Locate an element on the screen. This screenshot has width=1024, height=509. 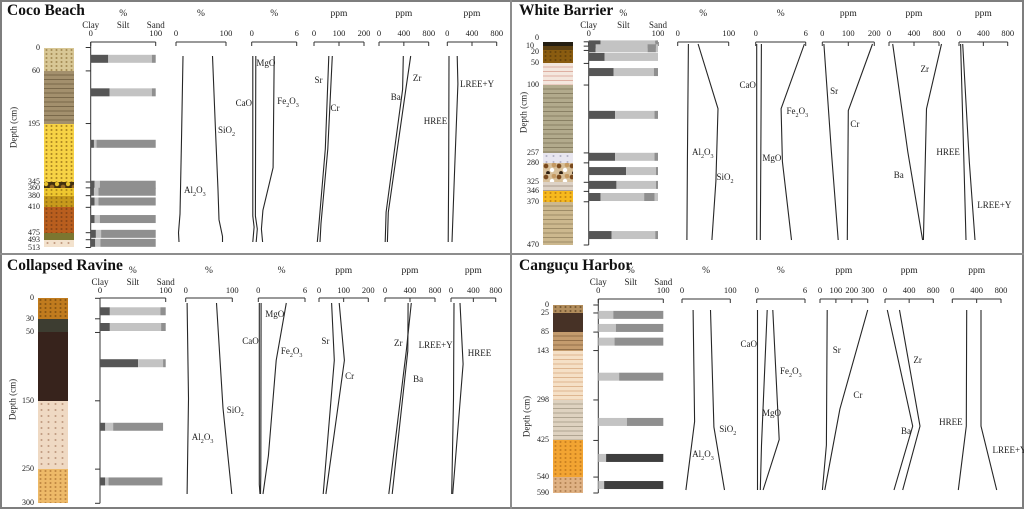
fe2o3-line is located at coordinates (267, 149).